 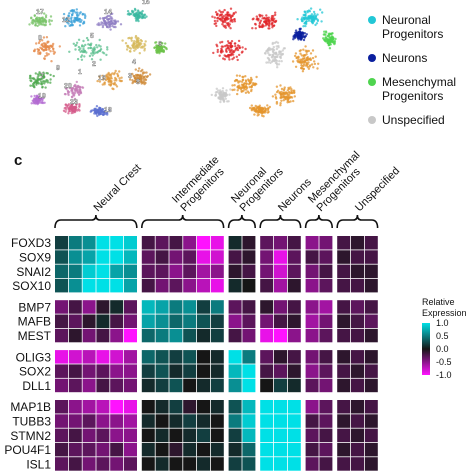 What do you see at coordinates (92, 36) in the screenshot?
I see `tsne-cluster-label: 5` at bounding box center [92, 36].